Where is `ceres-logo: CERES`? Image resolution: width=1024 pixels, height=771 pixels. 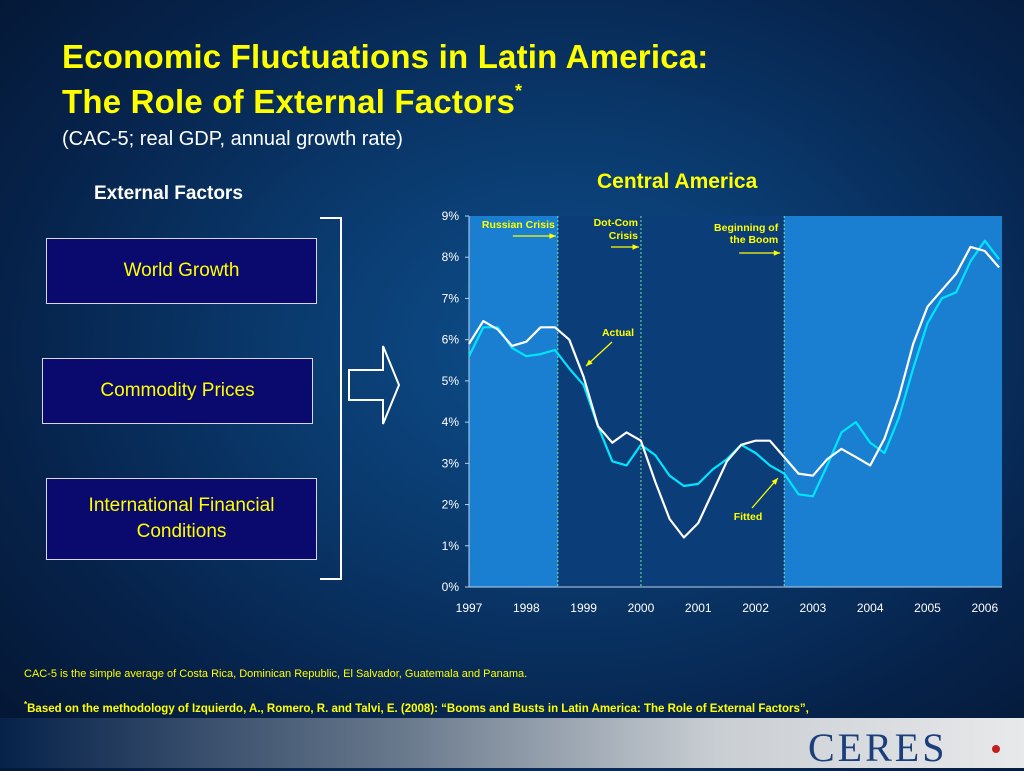
ceres-logo: CERES is located at coordinates (877, 747).